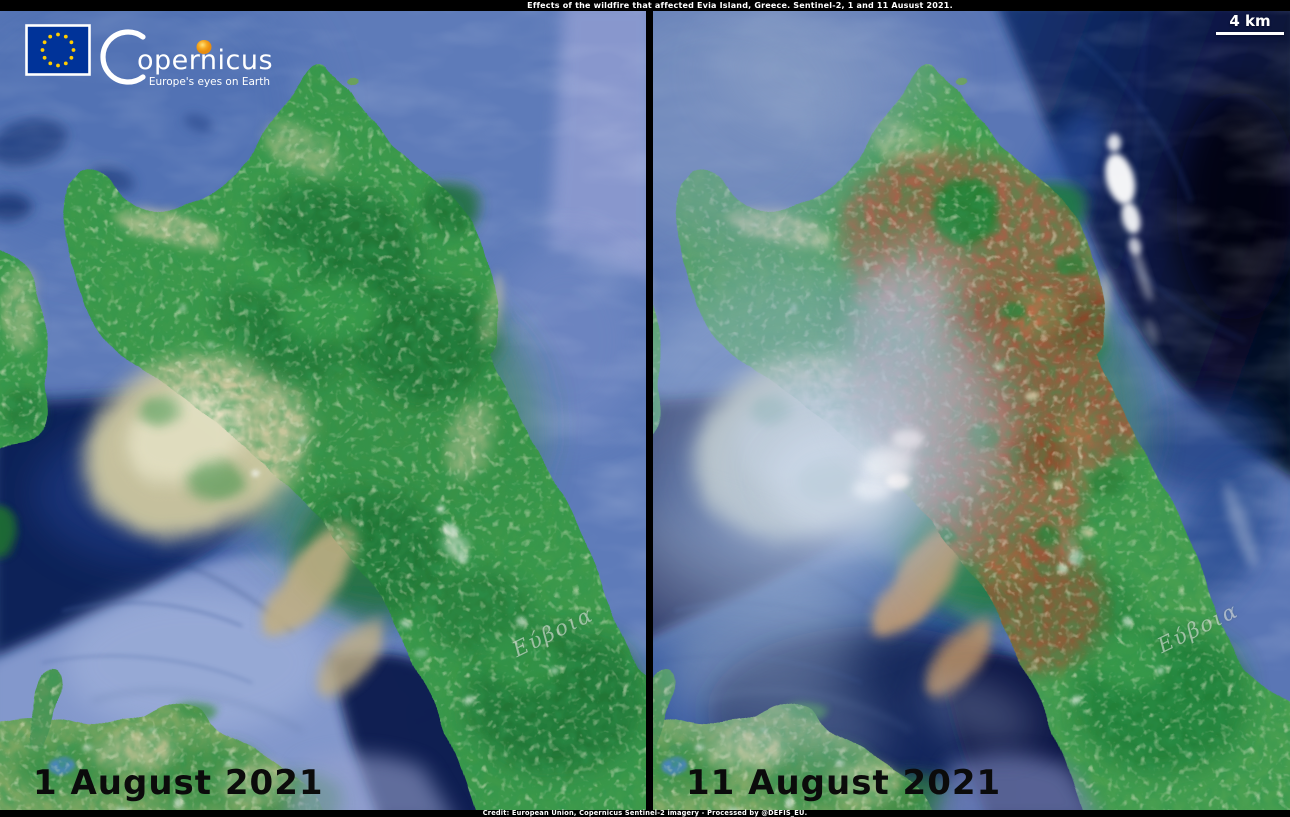 This screenshot has width=1290, height=817. What do you see at coordinates (209, 82) in the screenshot?
I see `copernicus-tagline: Europe's eyes on Earth` at bounding box center [209, 82].